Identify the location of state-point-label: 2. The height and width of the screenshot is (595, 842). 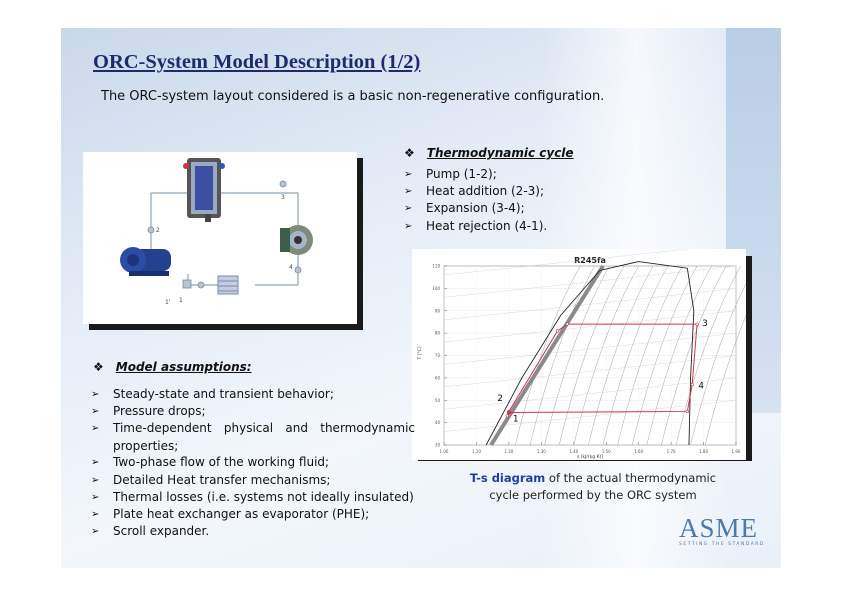
(500, 399).